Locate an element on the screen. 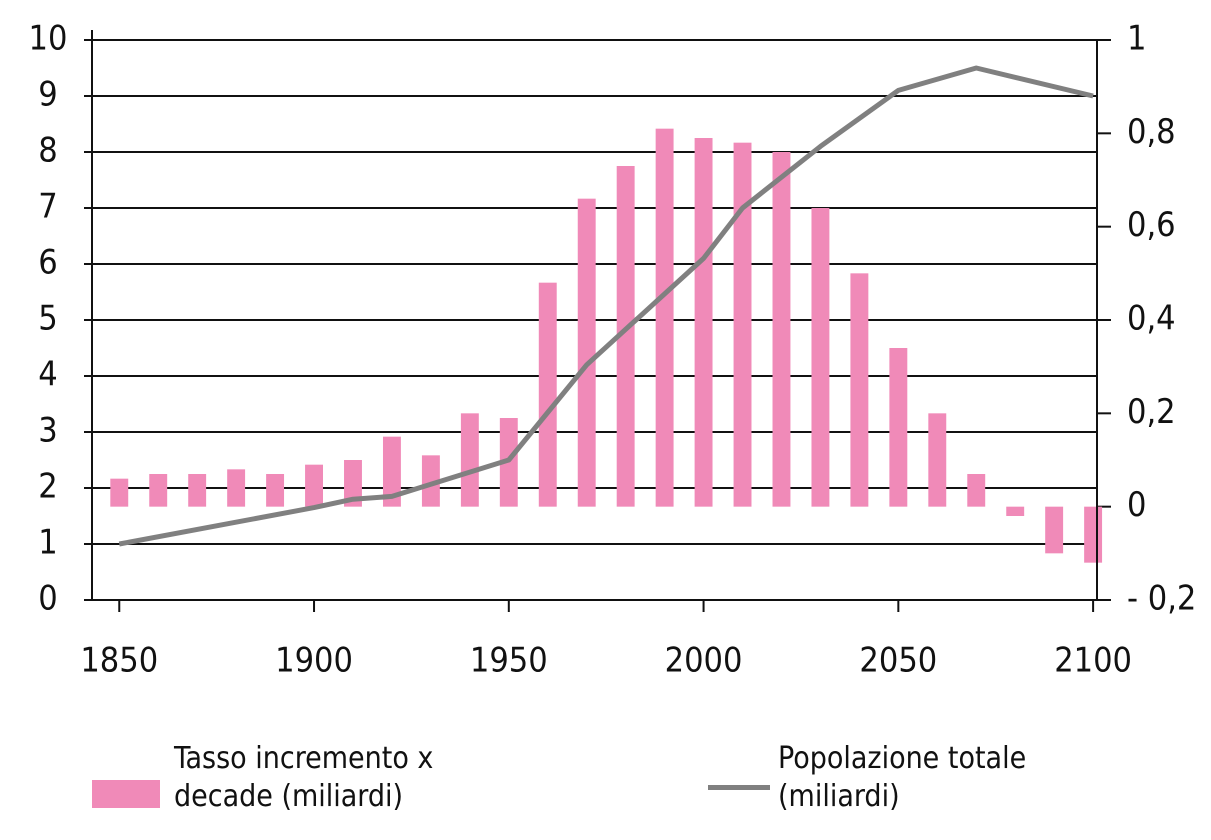 Image resolution: width=1211 pixels, height=840 pixels. y2-tick-label: 0 is located at coordinates (1136, 505).